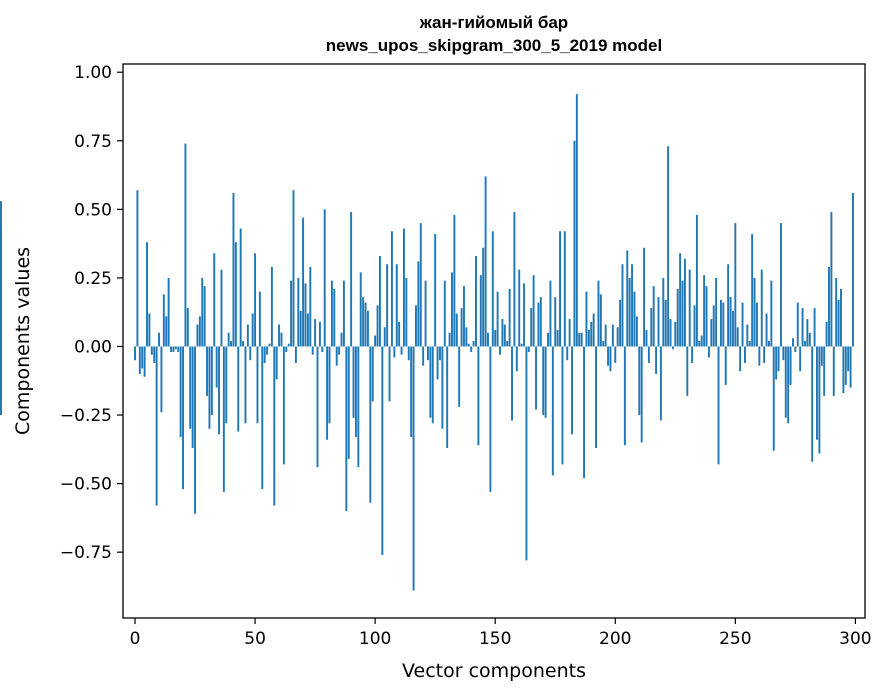  What do you see at coordinates (494, 45) in the screenshot?
I see `chart-subtitle: news_upos_skipgram_300_5_2019 model` at bounding box center [494, 45].